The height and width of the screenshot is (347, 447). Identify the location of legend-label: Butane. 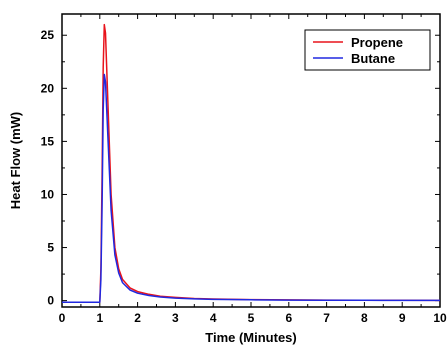
(373, 58).